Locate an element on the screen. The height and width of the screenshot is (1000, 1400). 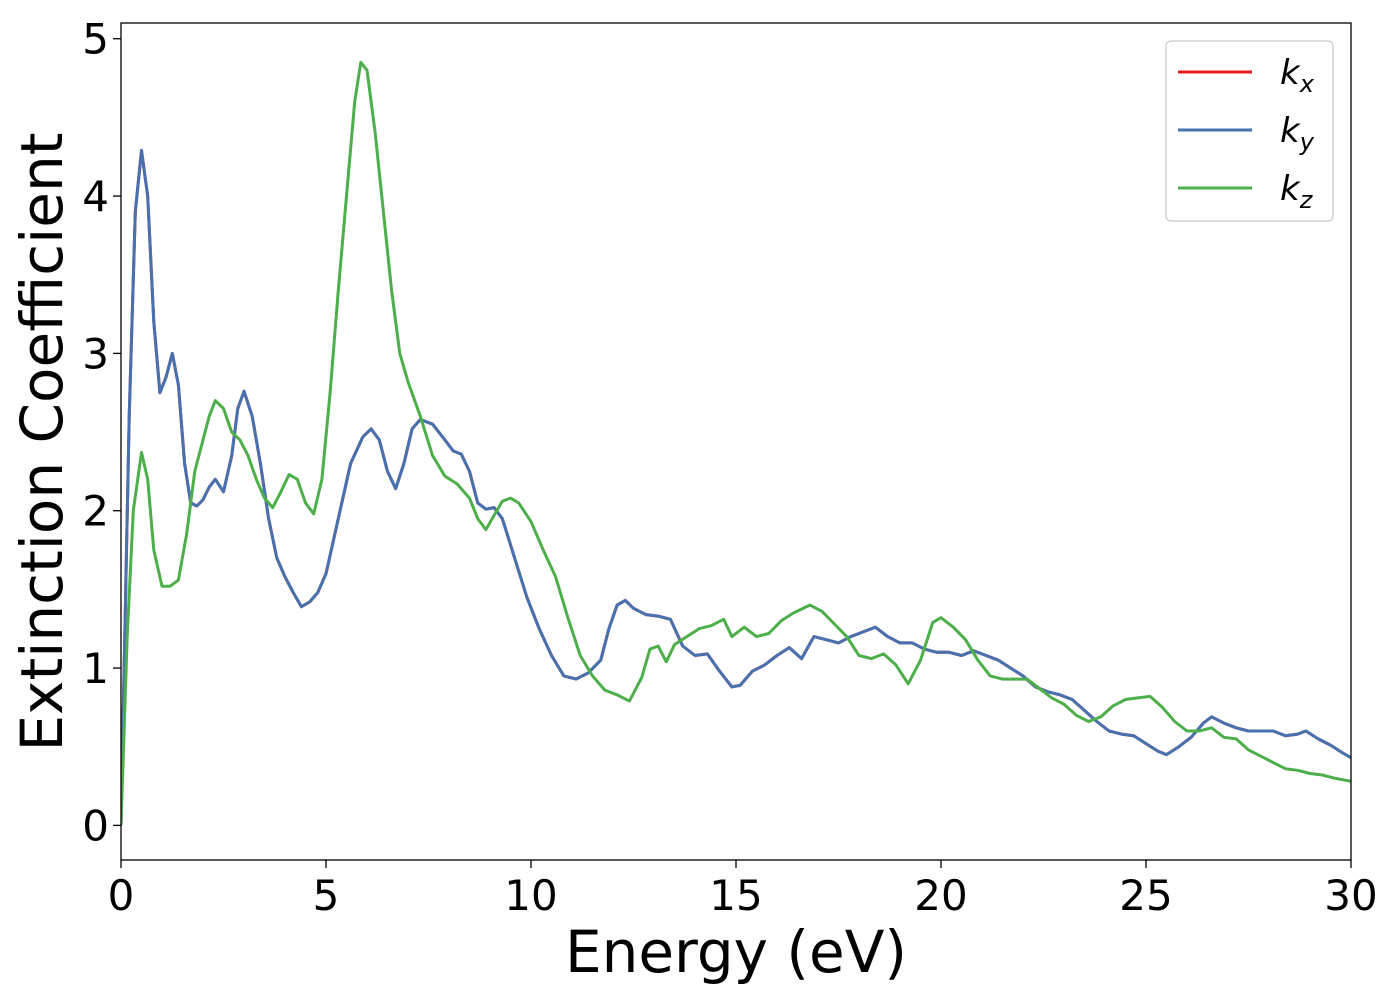
y-tick-label: 5 is located at coordinates (95, 39).